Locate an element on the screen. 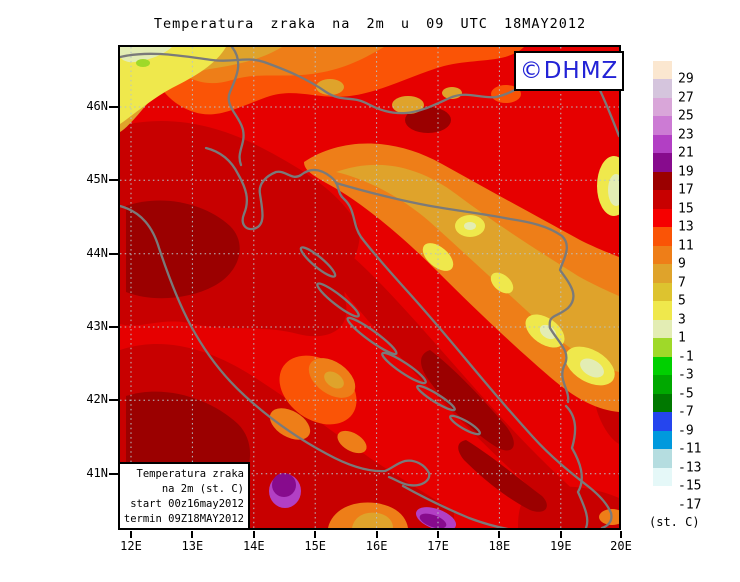  dhmz-logo-text: ©DHMZ is located at coordinates (569, 71).